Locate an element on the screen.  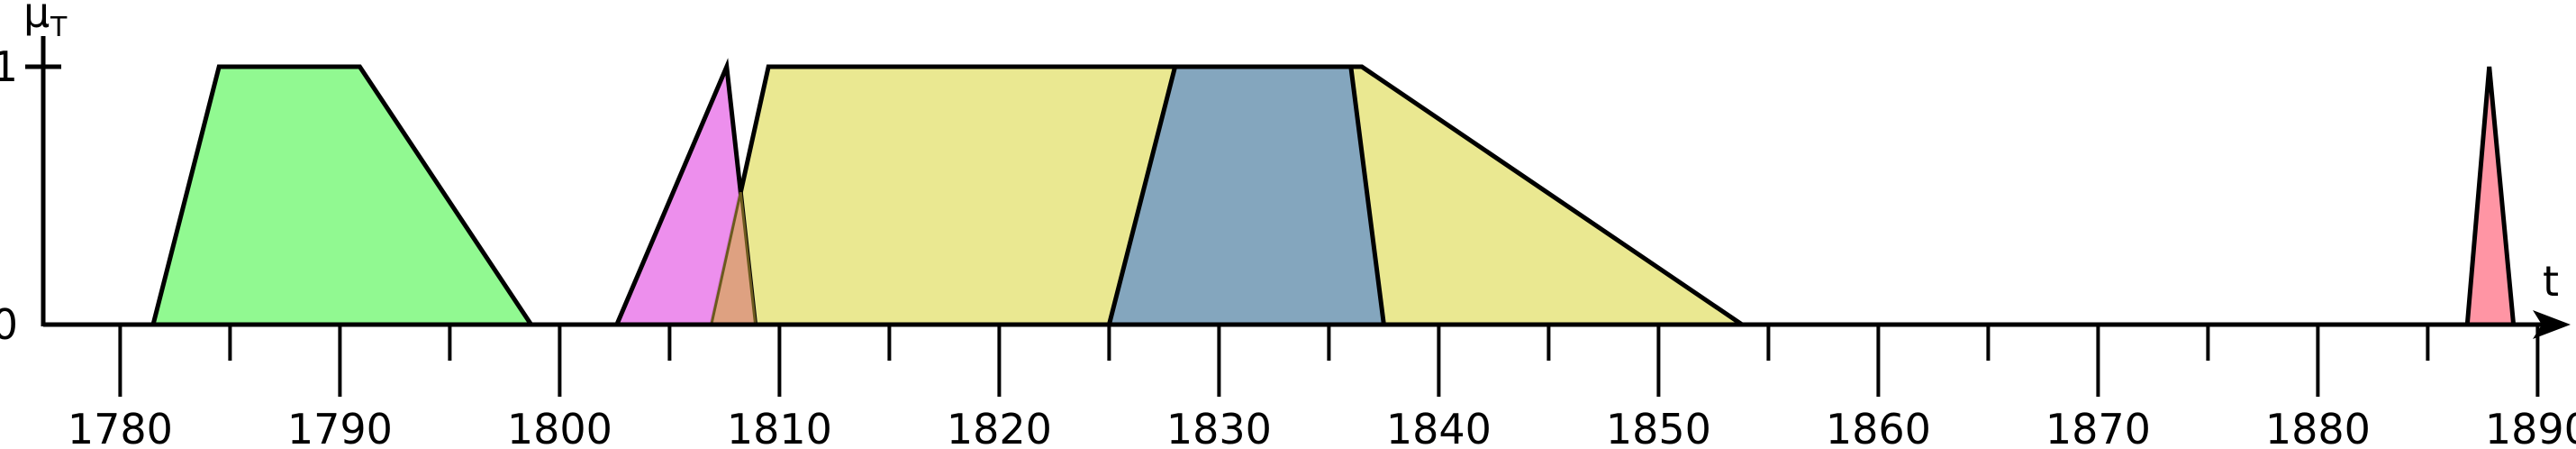
y-axis-label-subscript: T is located at coordinates (59, 27).